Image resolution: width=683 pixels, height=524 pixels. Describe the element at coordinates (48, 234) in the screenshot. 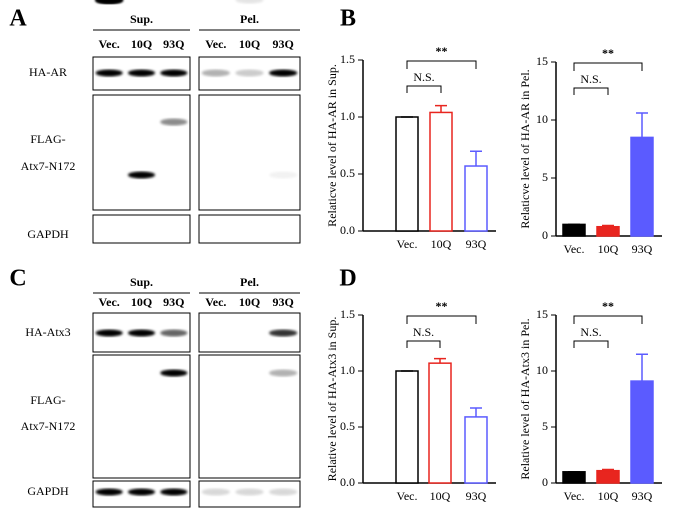

I see `blot-row-label: GAPDH` at that location.